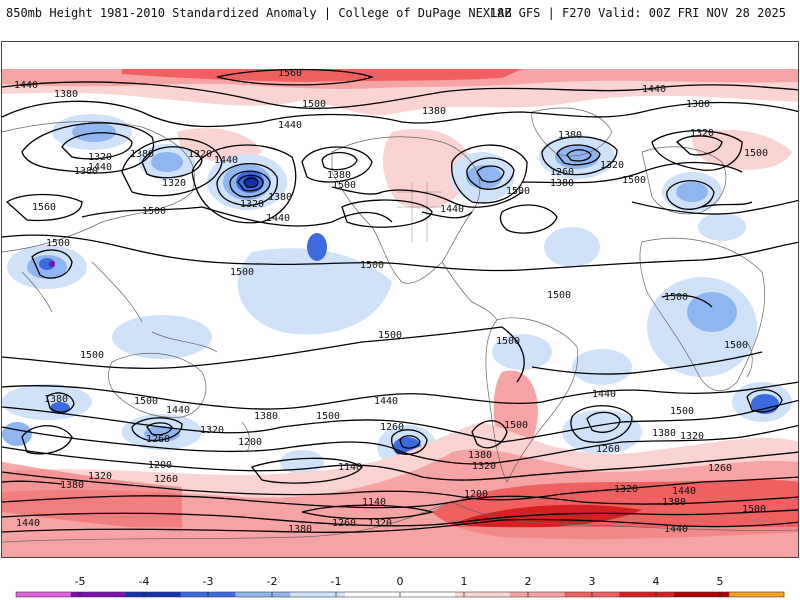 The width and height of the screenshot is (800, 600). What do you see at coordinates (32, 482) in the screenshot?
I see `contour-1380-west-edge` at bounding box center [32, 482].